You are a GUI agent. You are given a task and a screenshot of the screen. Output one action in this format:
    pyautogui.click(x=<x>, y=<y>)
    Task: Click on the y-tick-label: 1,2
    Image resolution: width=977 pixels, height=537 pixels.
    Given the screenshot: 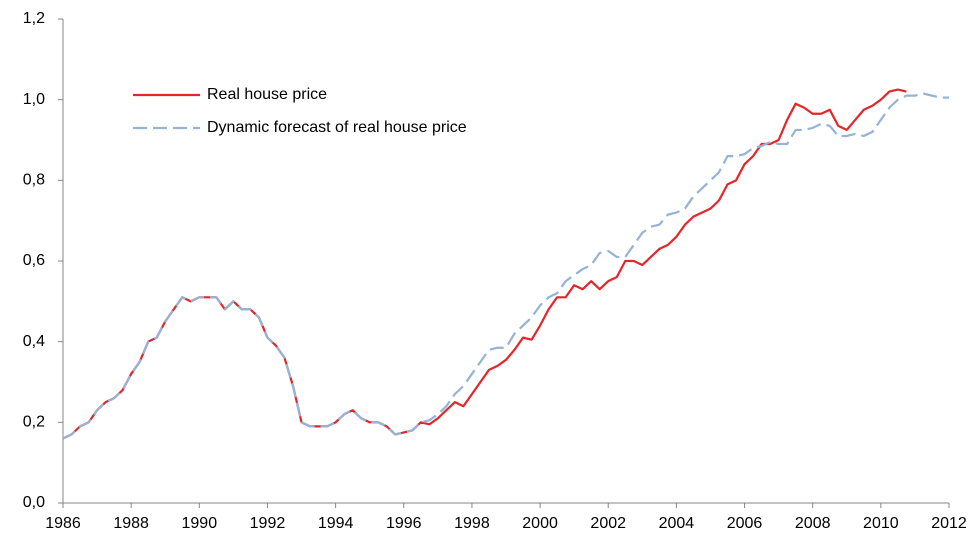 What is the action you would take?
    pyautogui.click(x=34, y=18)
    